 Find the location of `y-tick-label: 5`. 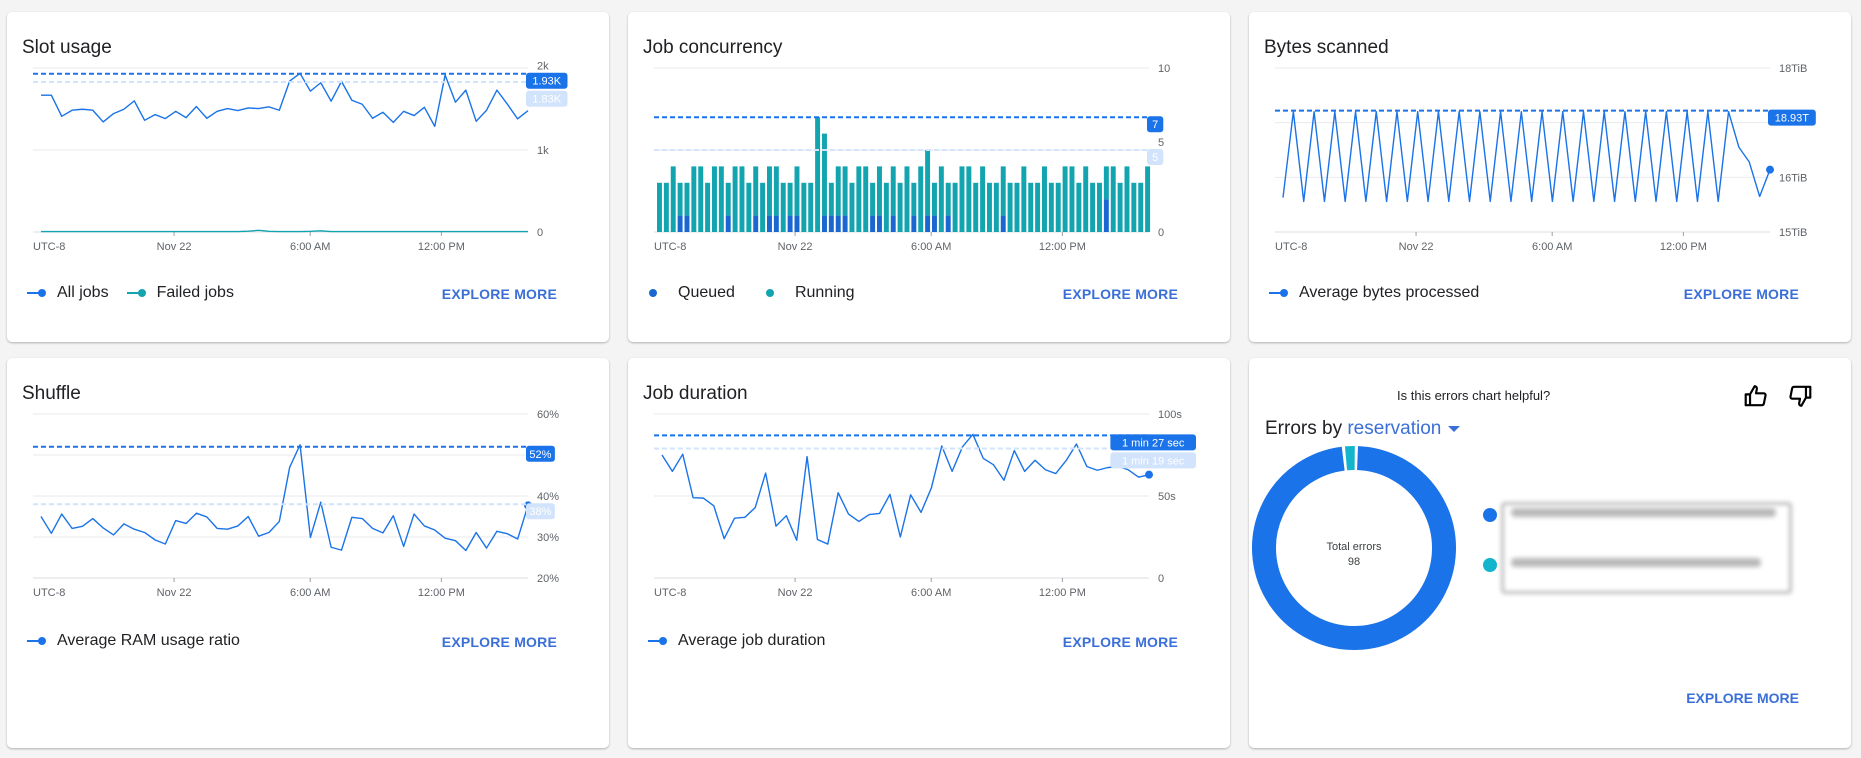

y-tick-label: 5 is located at coordinates (1161, 143).